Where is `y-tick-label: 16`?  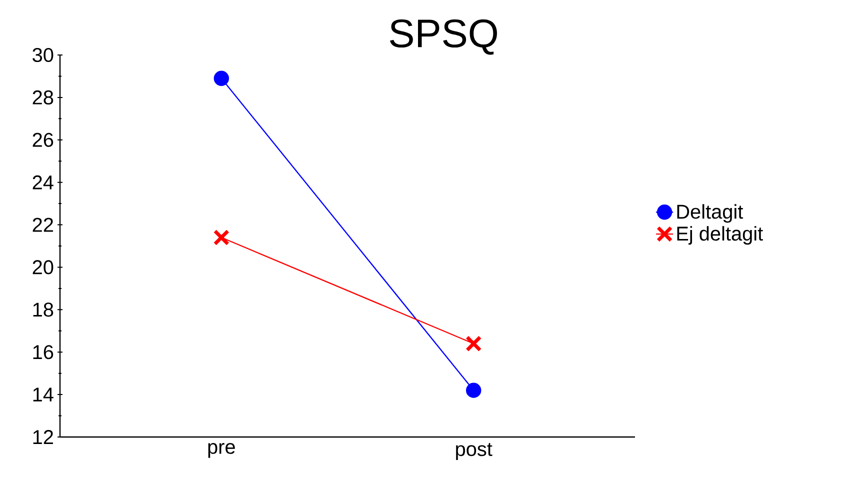 y-tick-label: 16 is located at coordinates (43, 352).